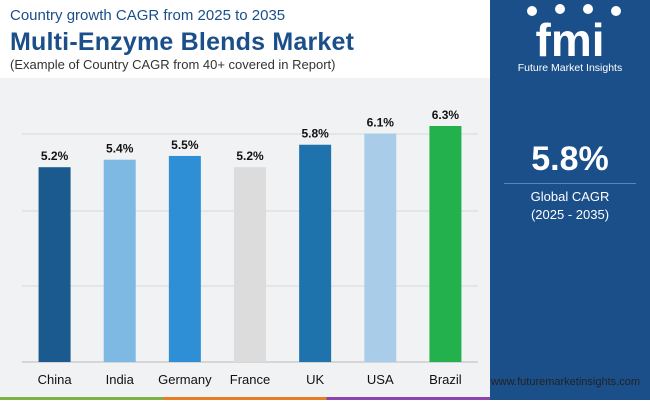 This screenshot has height=405, width=650. I want to click on x-tick-france: France, so click(250, 379).